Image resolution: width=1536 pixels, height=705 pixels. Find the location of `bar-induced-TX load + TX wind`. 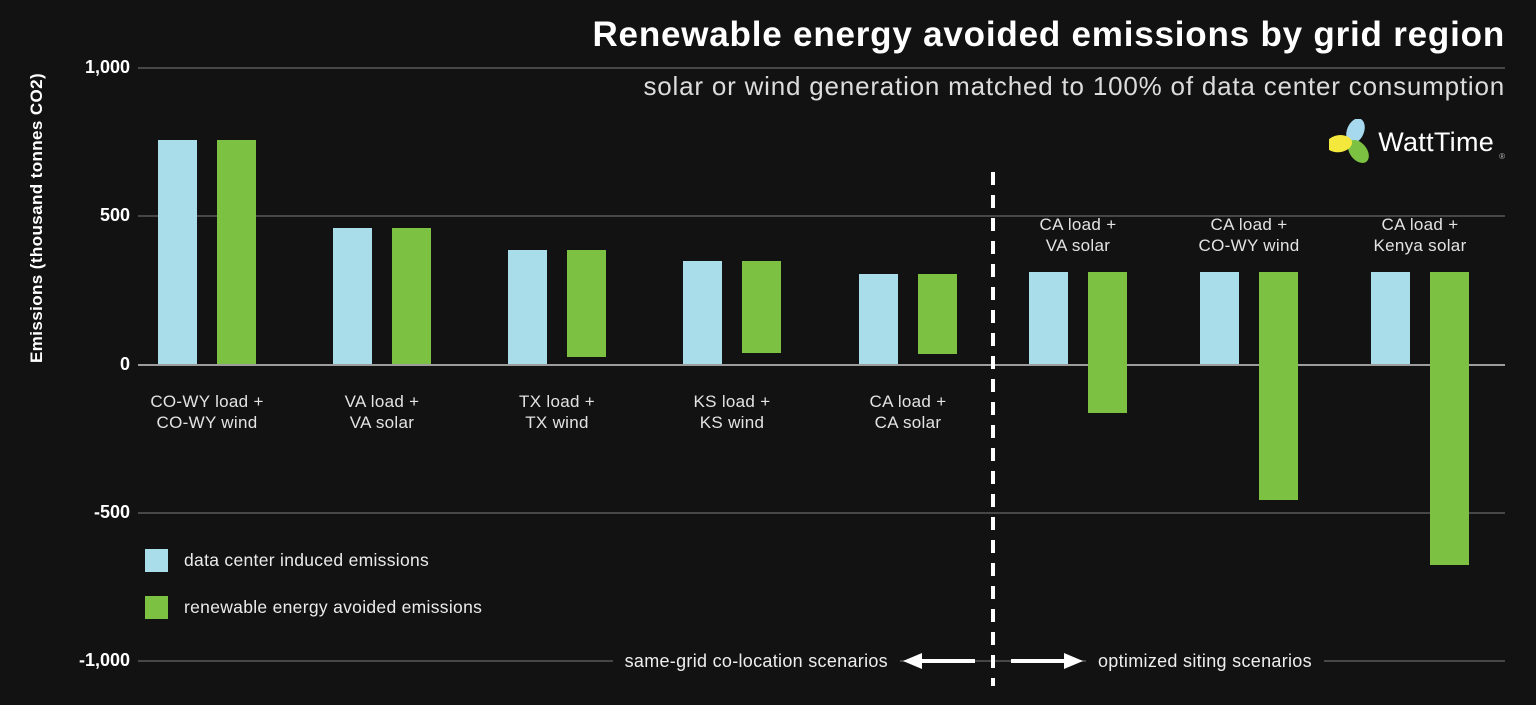

bar-induced-TX load + TX wind is located at coordinates (527, 307).